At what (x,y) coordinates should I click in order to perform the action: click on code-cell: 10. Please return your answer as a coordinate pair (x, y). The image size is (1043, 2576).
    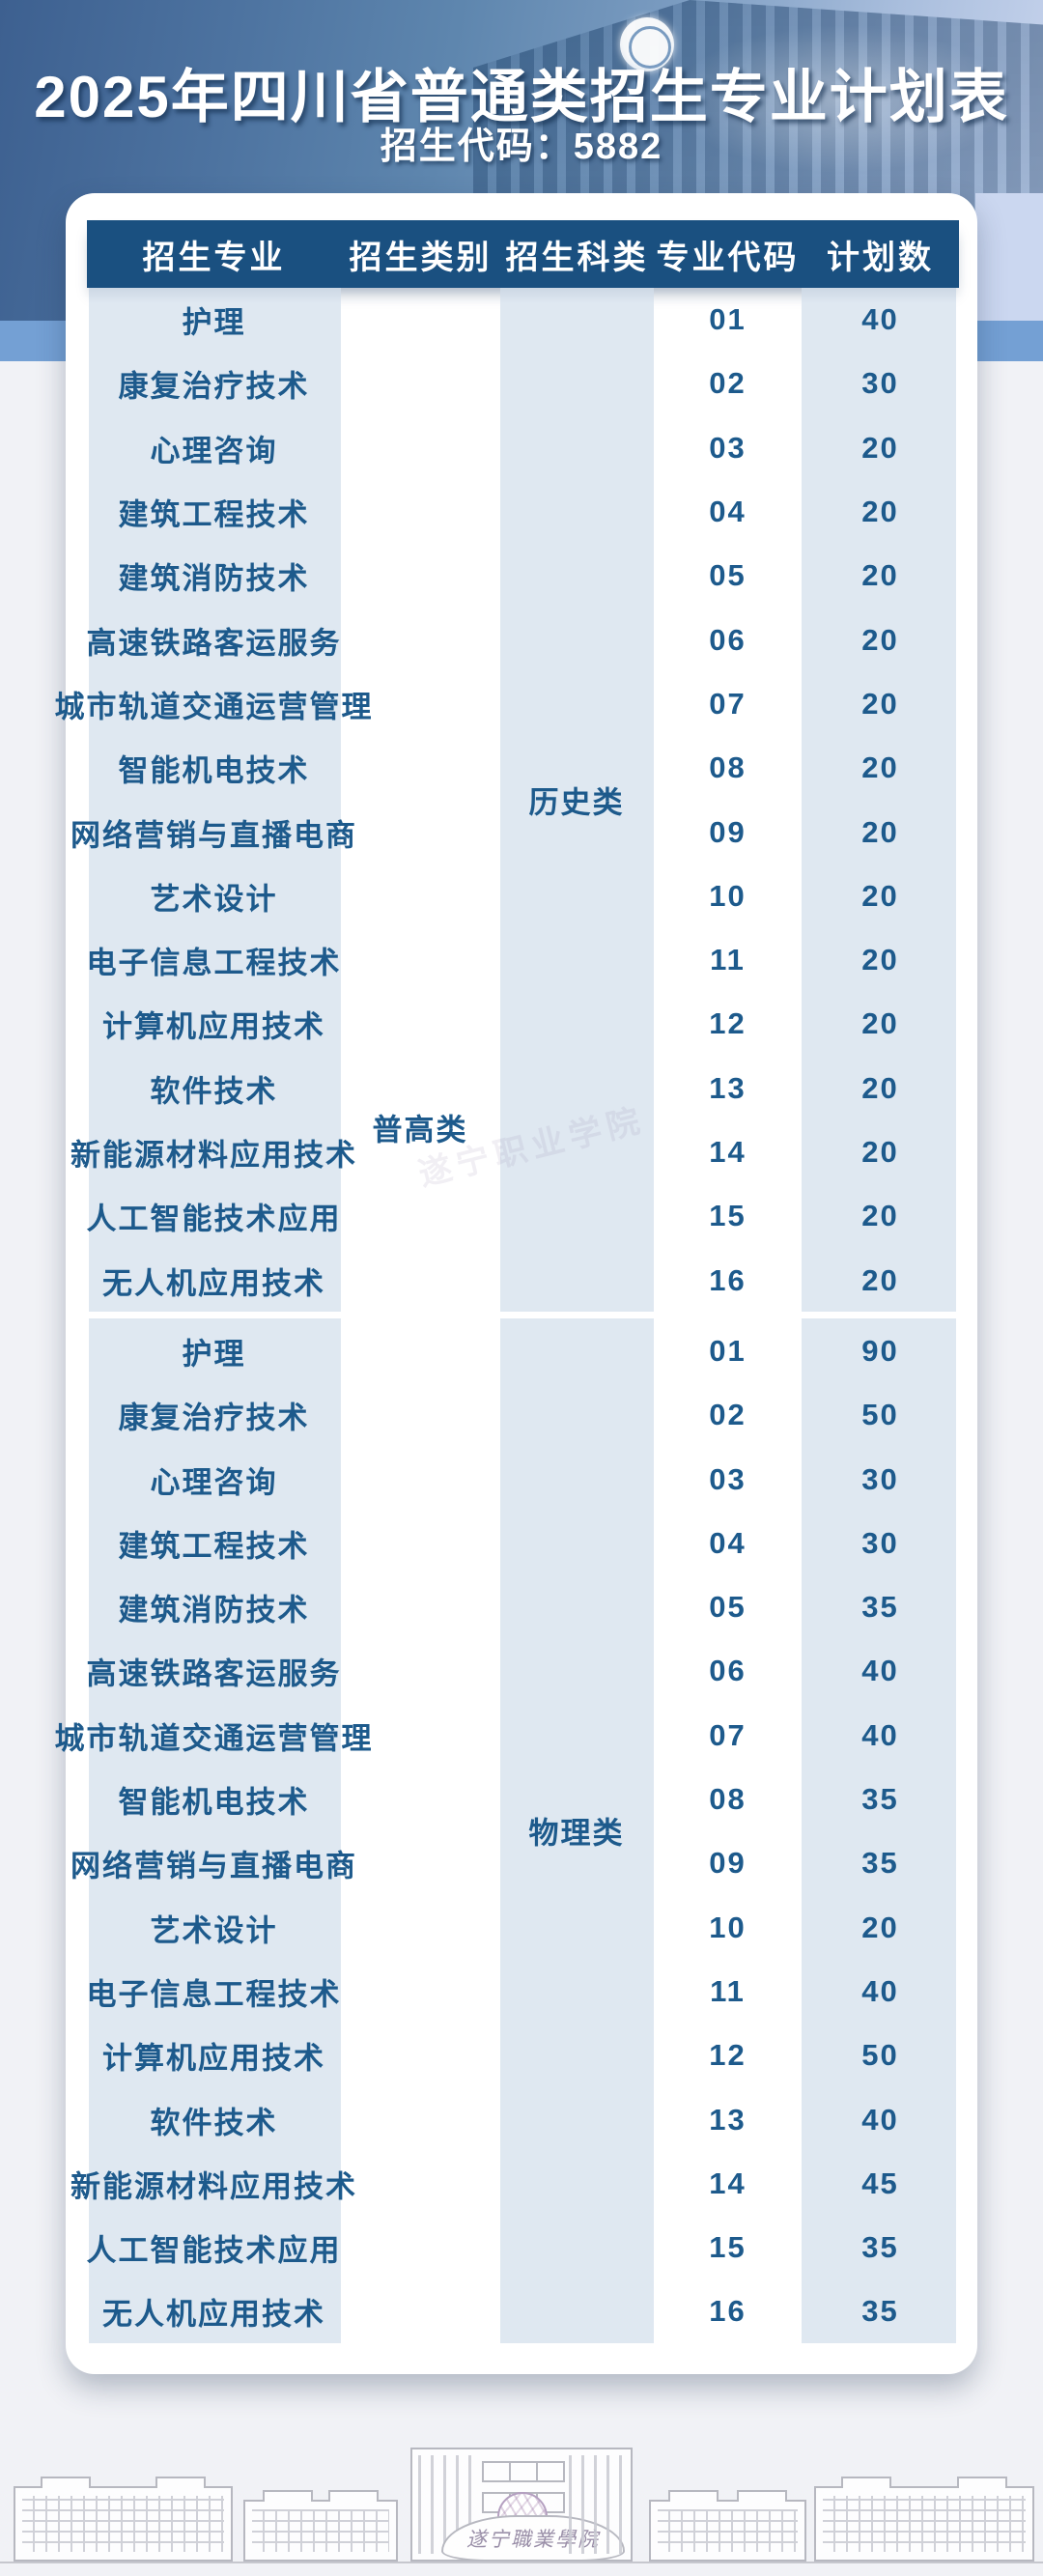
    Looking at the image, I should click on (728, 895).